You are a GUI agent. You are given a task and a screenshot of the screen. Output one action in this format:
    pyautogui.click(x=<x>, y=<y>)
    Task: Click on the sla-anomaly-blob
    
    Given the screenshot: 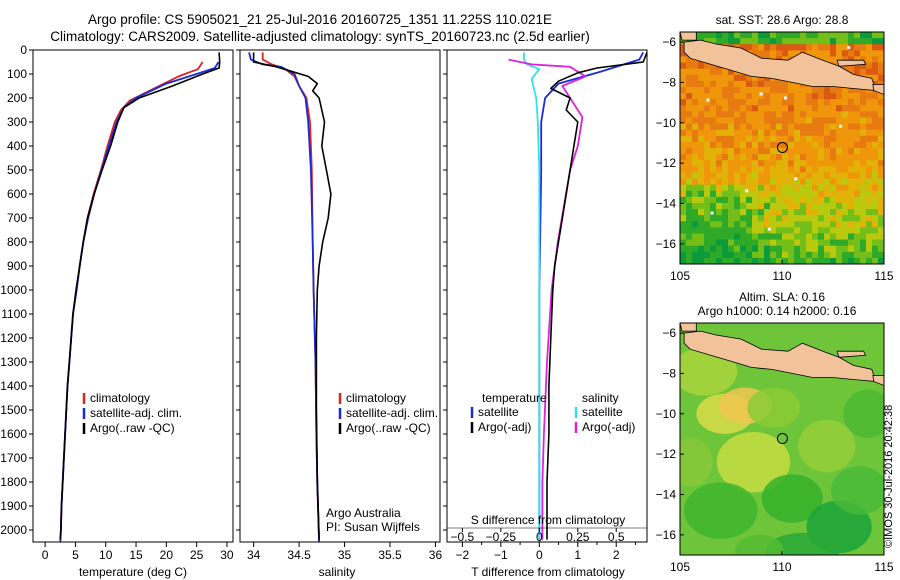 What is the action you would take?
    pyautogui.click(x=857, y=490)
    